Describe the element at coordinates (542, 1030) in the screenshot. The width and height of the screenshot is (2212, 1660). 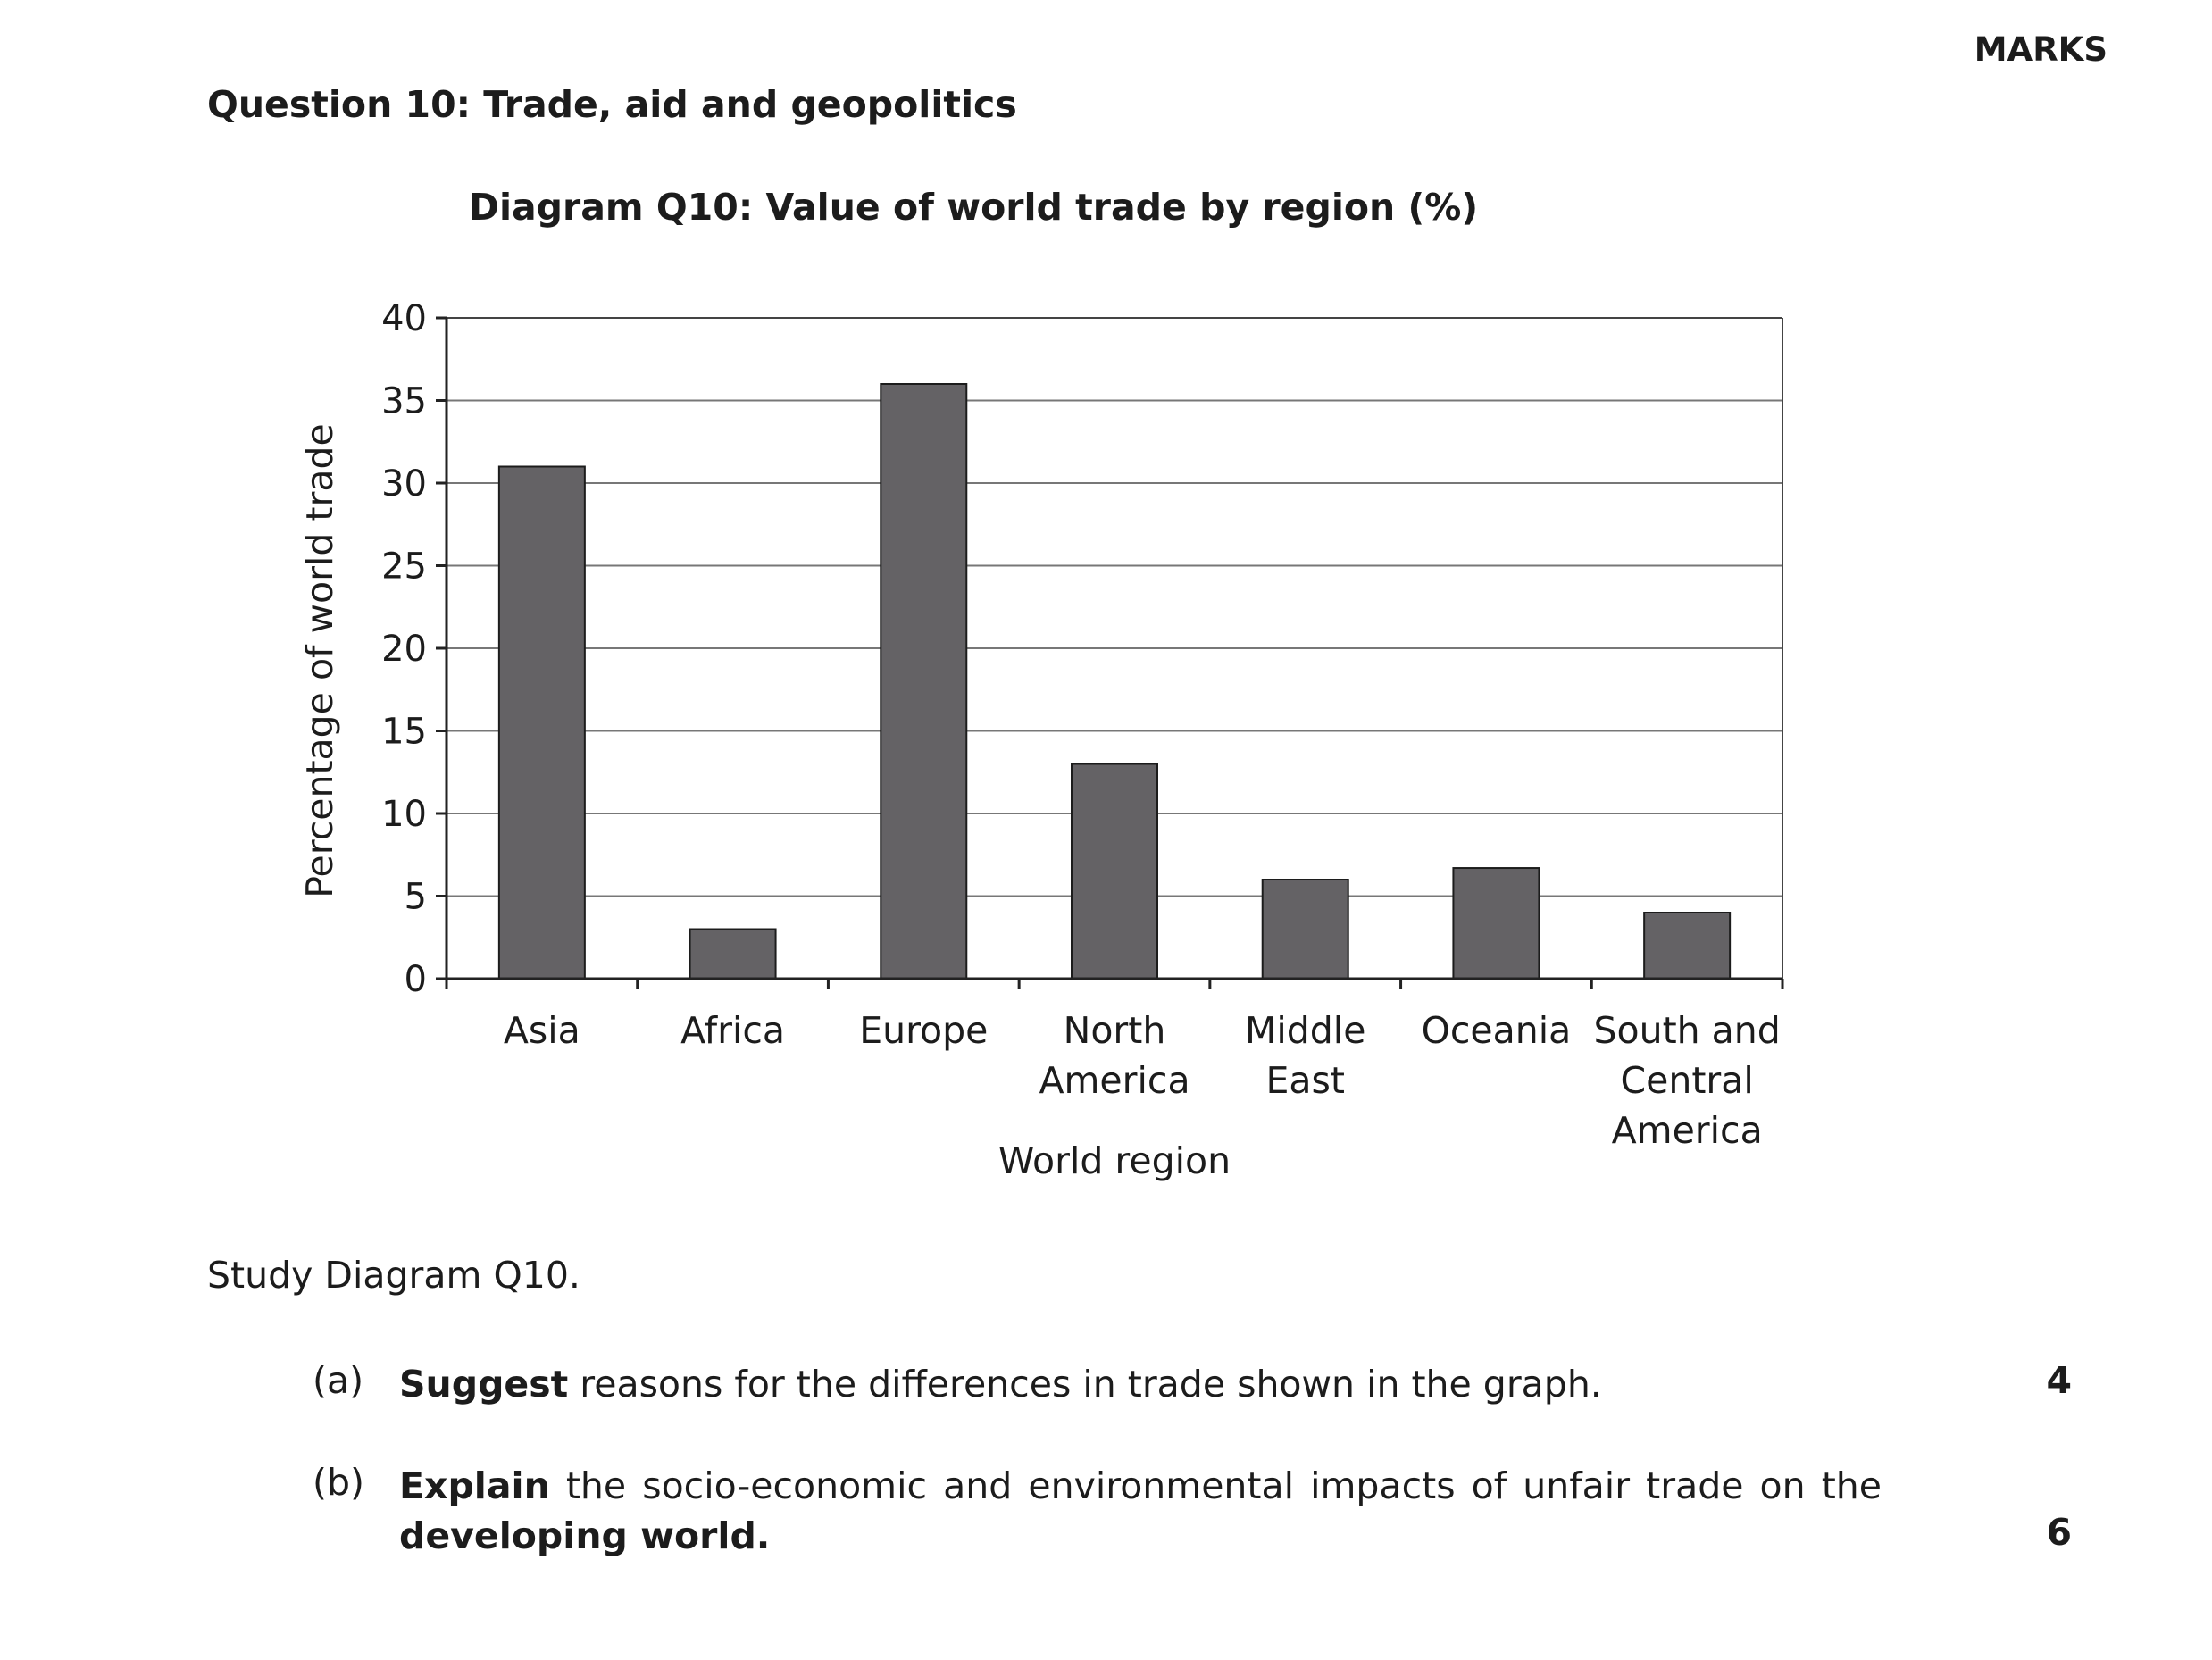
I see `x-category-label: Asia` at that location.